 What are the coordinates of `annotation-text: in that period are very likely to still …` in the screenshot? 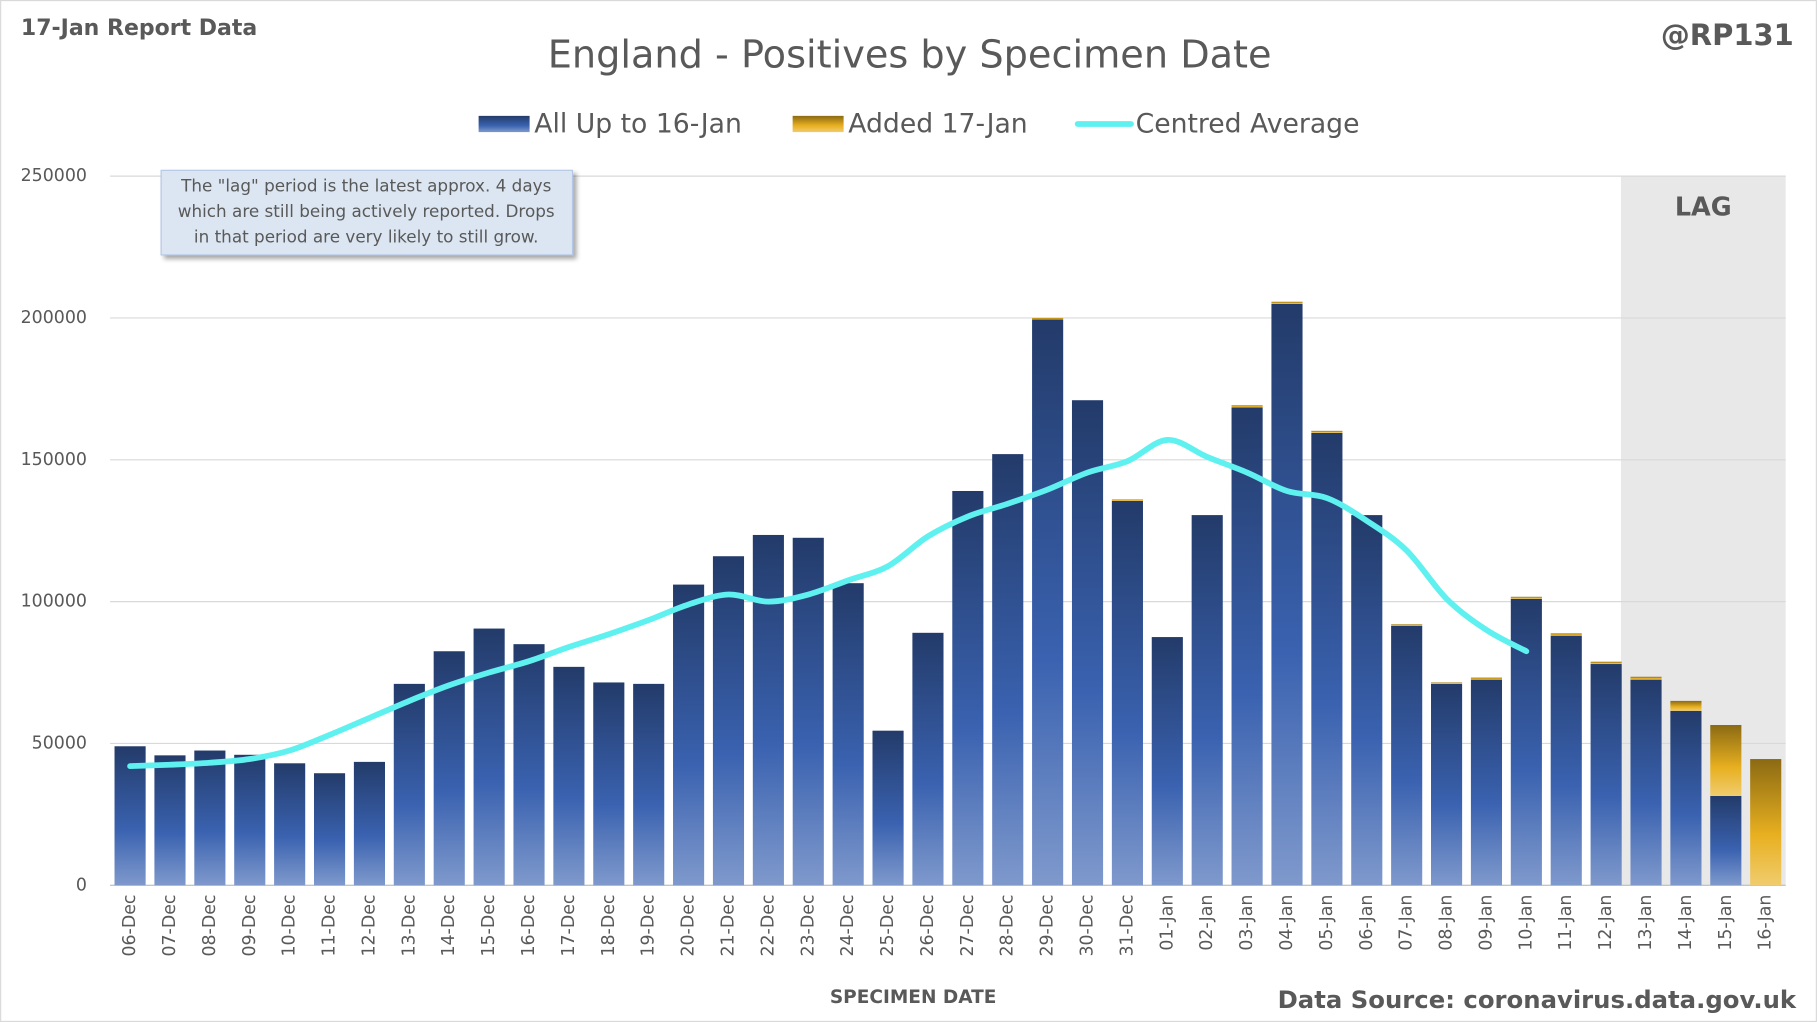 It's located at (366, 237).